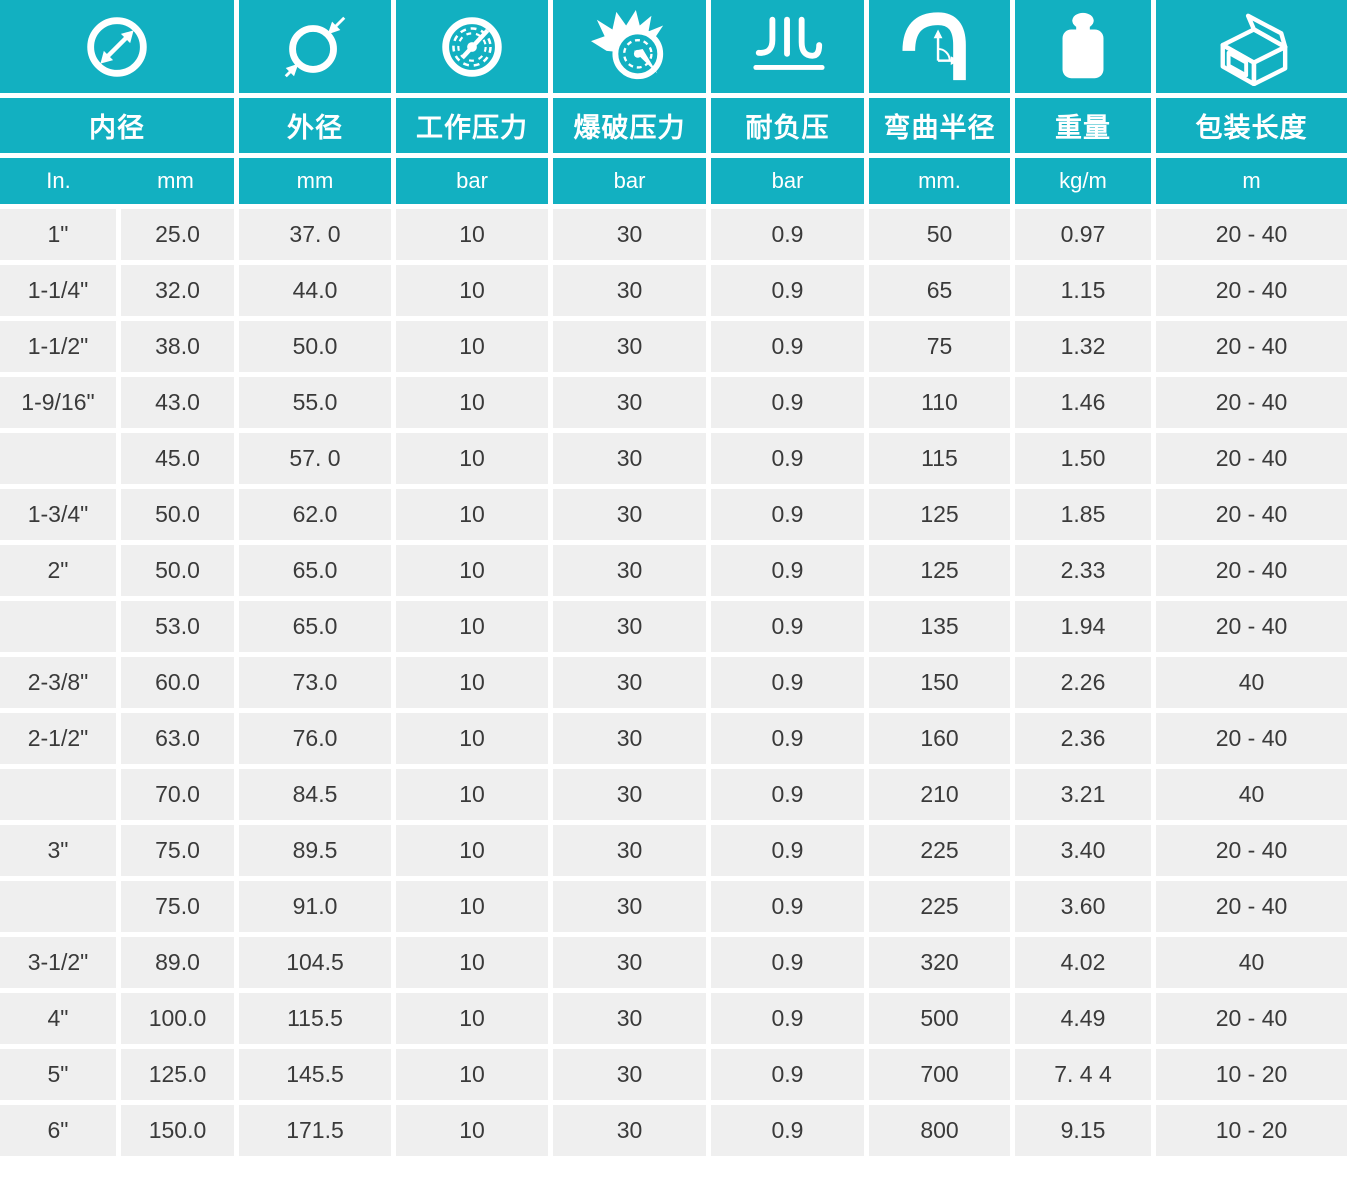 Image resolution: width=1347 pixels, height=1202 pixels. What do you see at coordinates (315, 234) in the screenshot?
I see `cell-outer-diameter: 37. 0` at bounding box center [315, 234].